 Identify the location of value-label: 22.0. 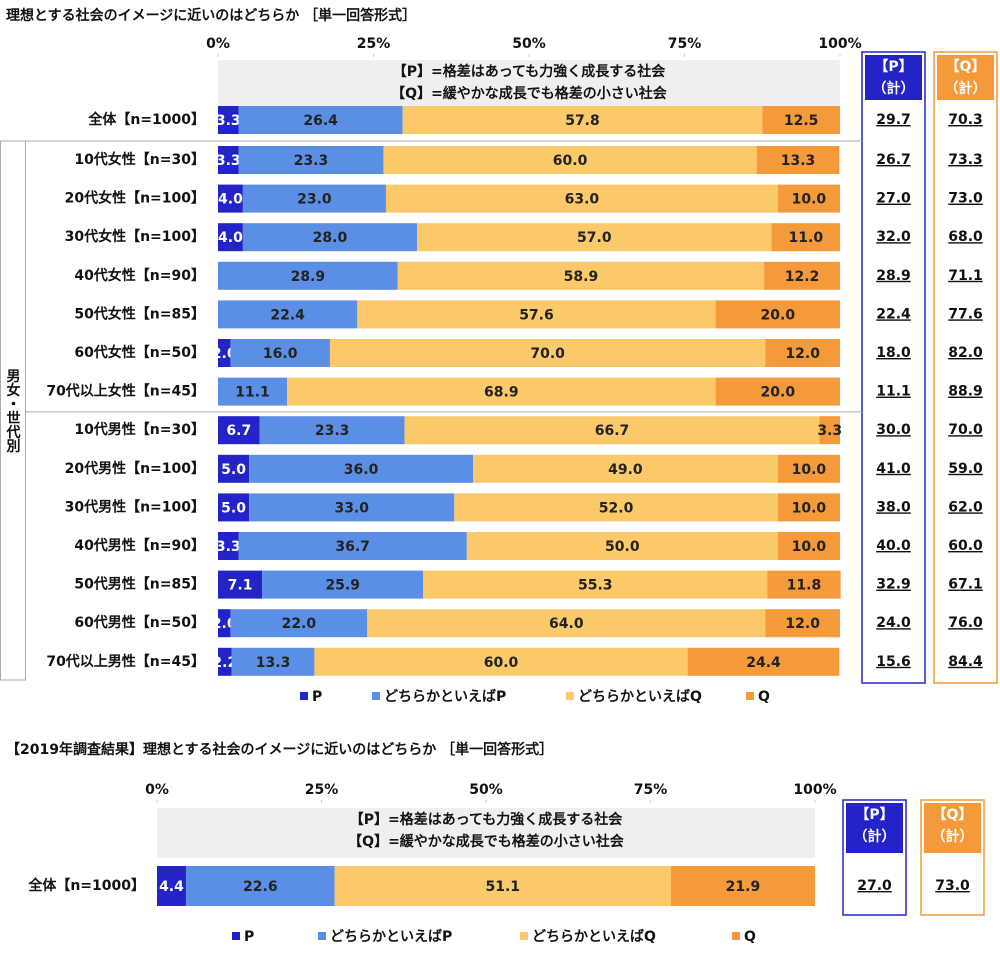
(299, 624).